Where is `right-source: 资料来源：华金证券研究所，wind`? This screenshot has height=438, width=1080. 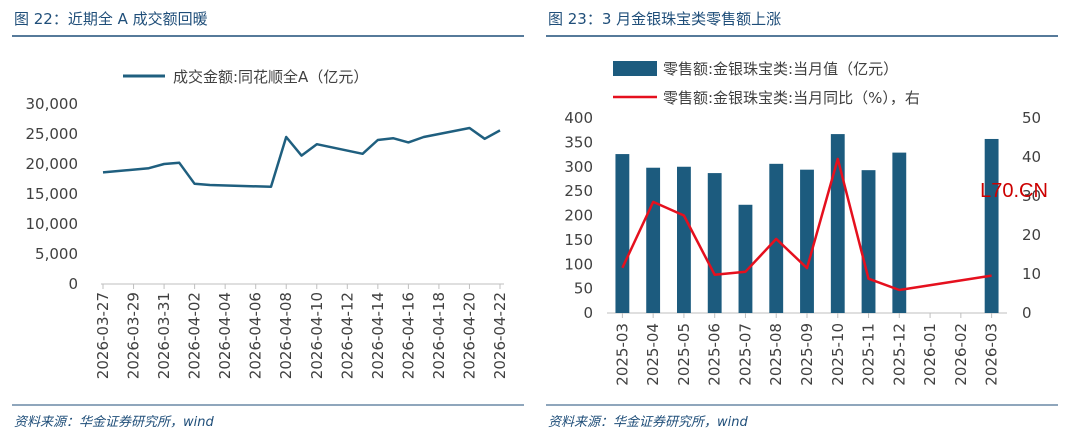
right-source: 资料来源：华金证券研究所，wind is located at coordinates (648, 422).